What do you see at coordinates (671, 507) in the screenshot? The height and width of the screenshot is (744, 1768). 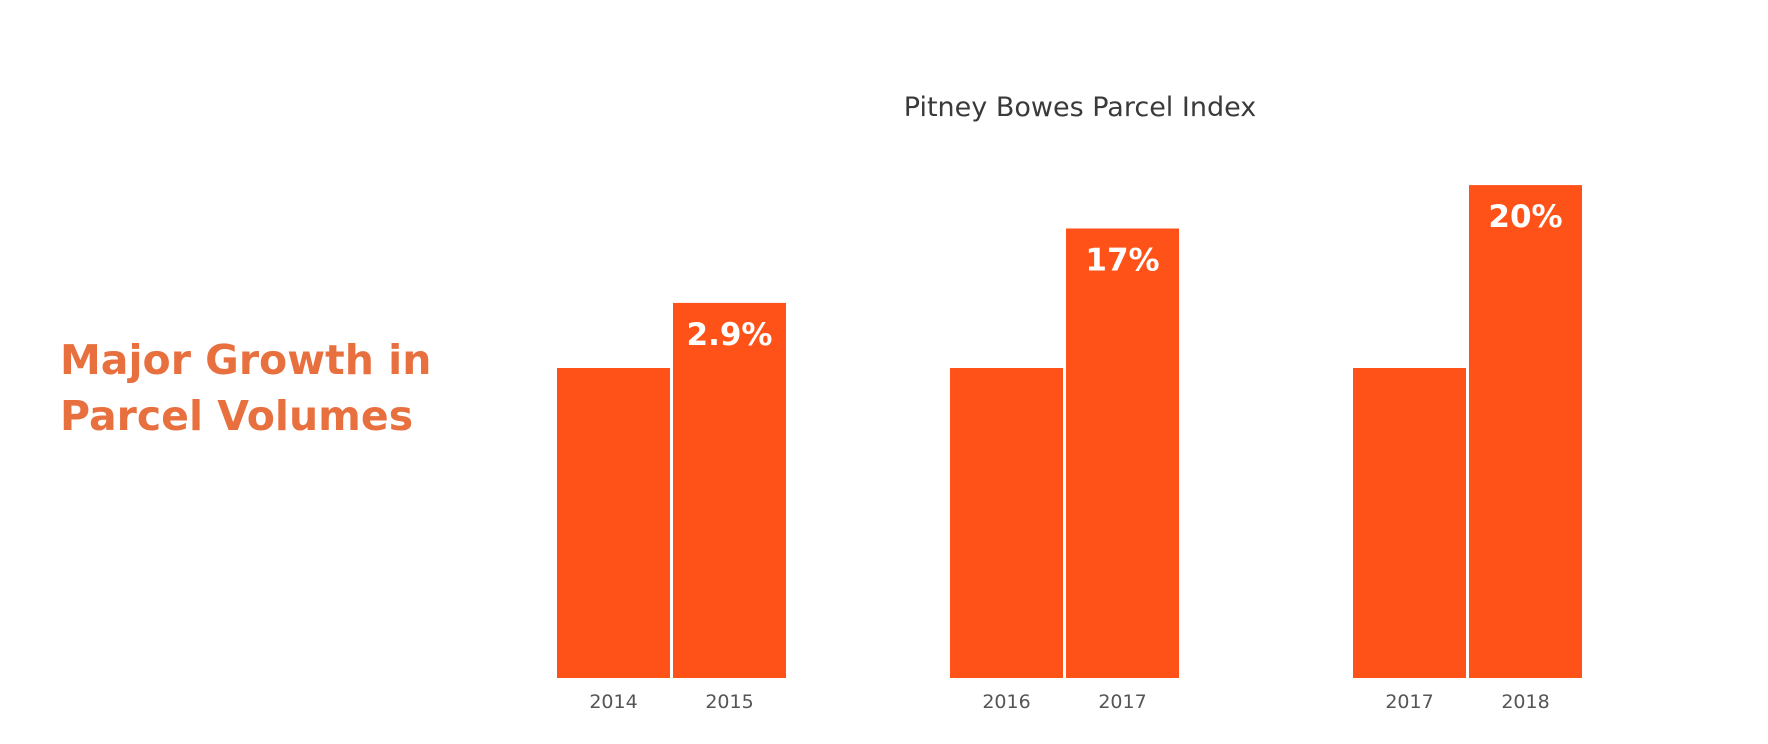 I see `bar-group: 2014 2.9% 2015` at bounding box center [671, 507].